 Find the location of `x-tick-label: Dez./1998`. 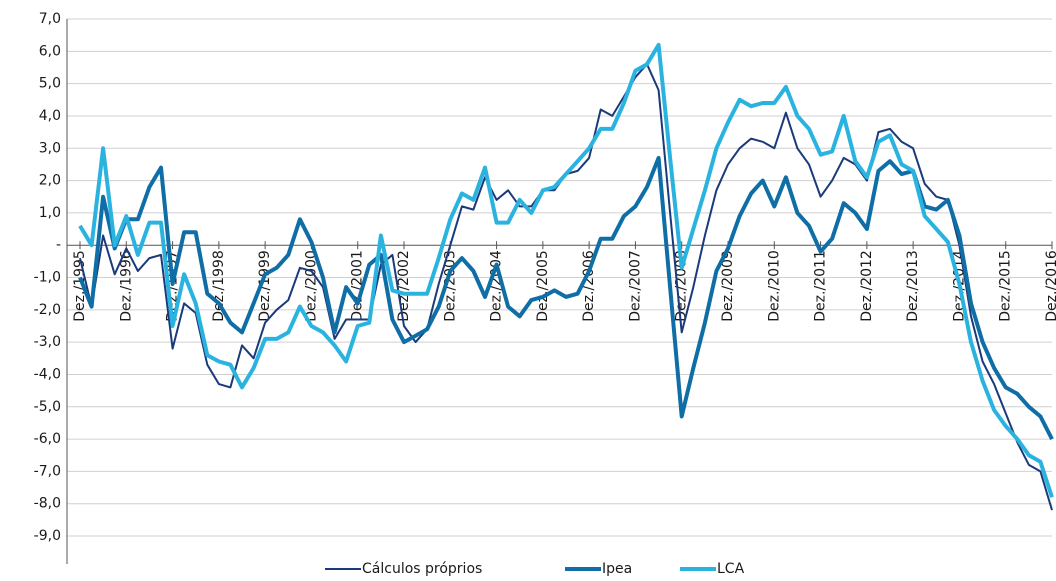

x-tick-label: Dez./1998 is located at coordinates (219, 286).